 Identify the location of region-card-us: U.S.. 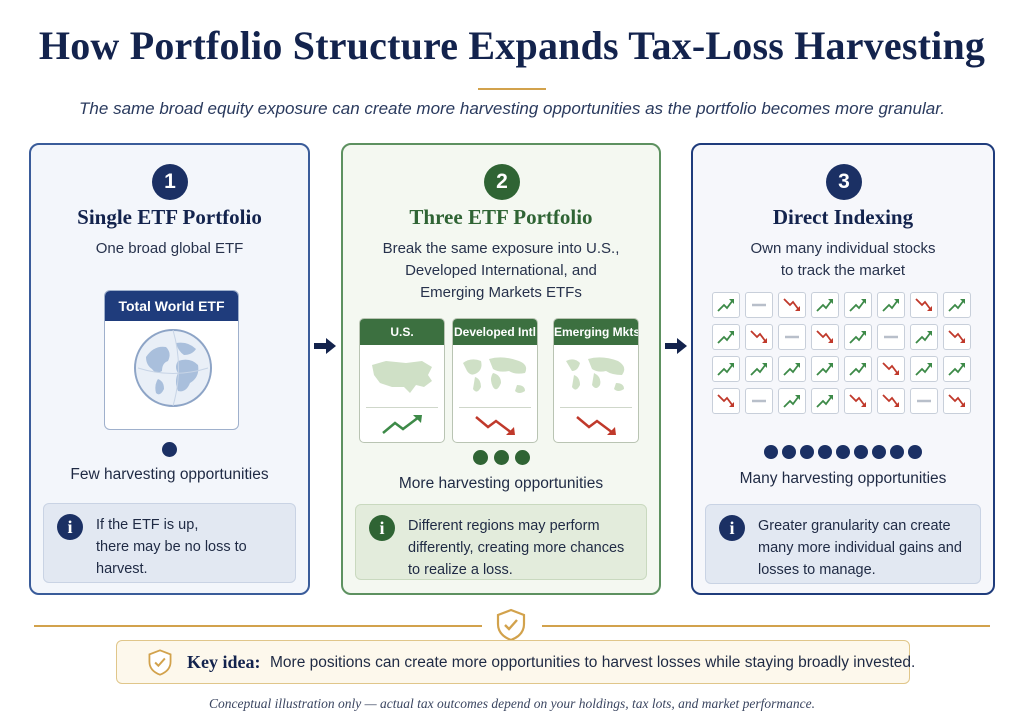
(402, 380).